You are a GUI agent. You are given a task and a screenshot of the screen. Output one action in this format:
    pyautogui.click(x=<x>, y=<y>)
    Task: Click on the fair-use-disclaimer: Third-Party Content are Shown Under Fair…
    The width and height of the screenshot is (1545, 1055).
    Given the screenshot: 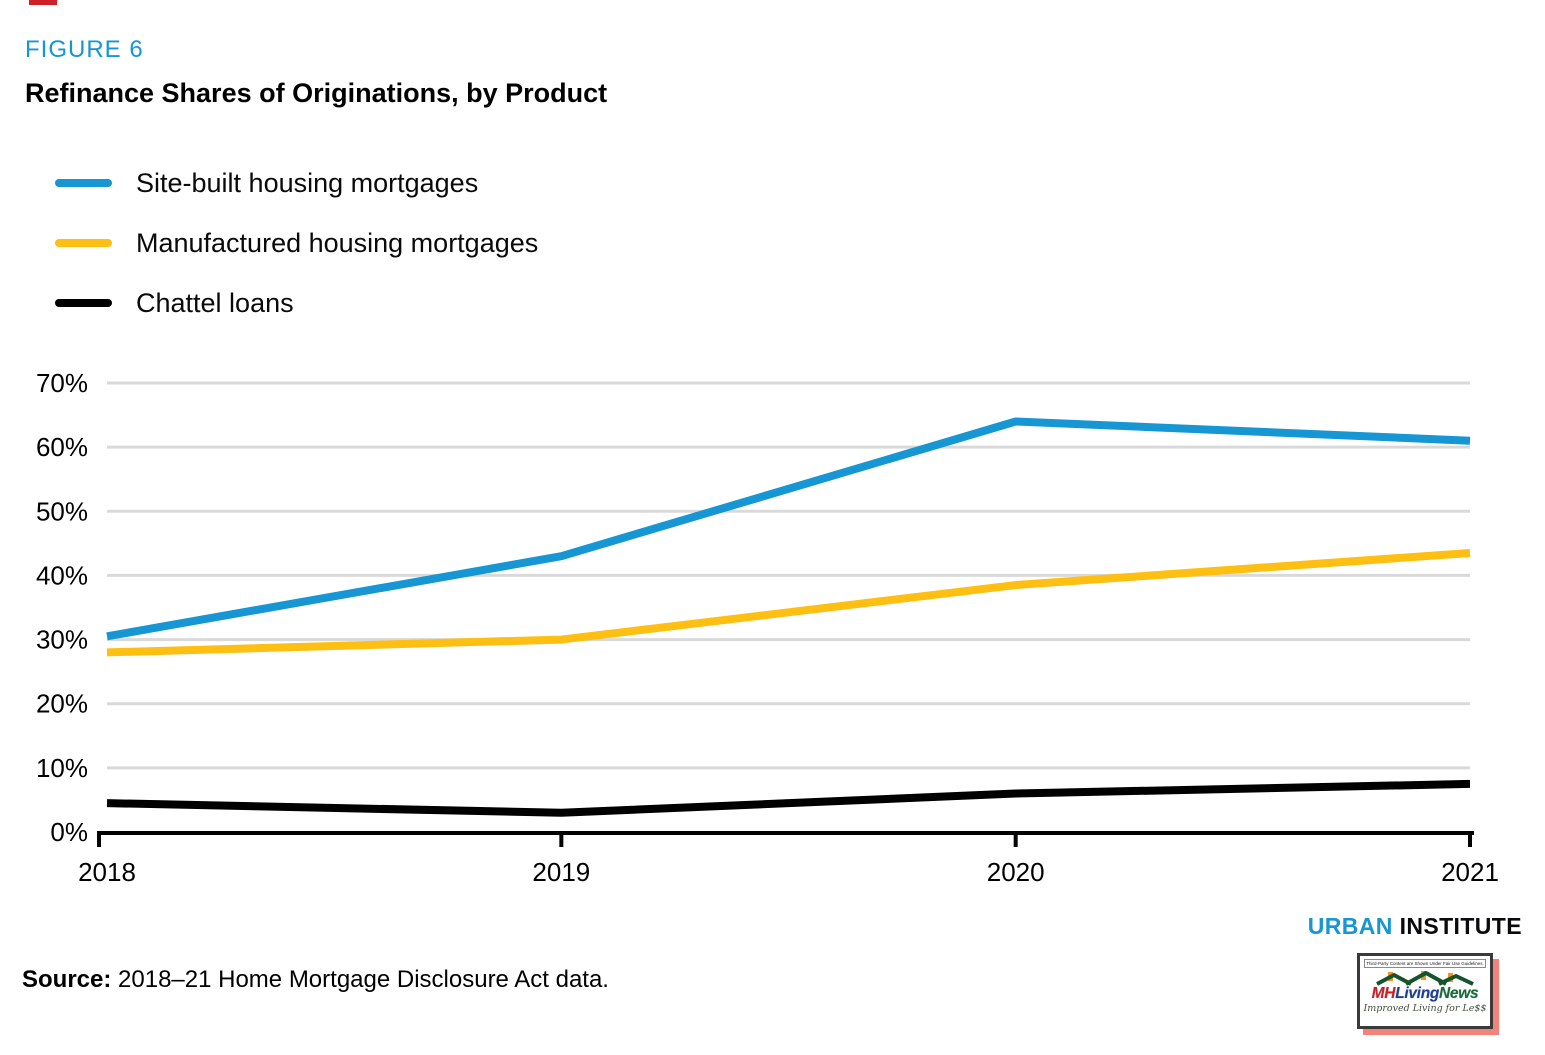 What is the action you would take?
    pyautogui.click(x=1425, y=964)
    